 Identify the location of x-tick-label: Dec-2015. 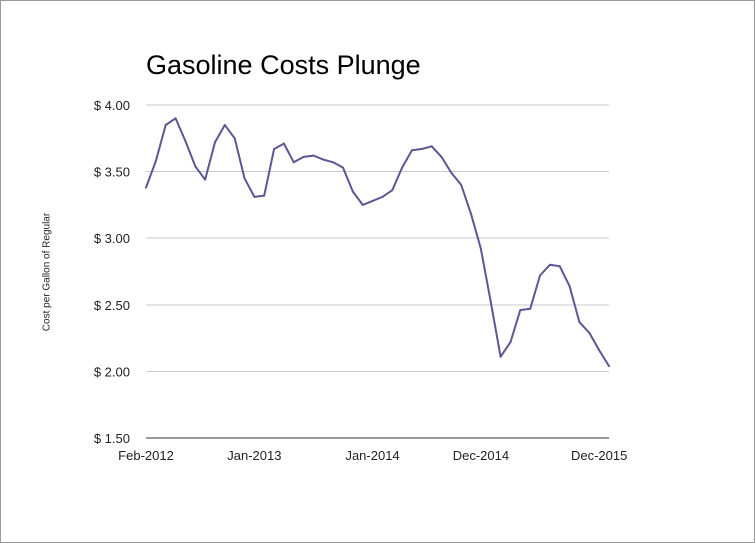
(599, 455).